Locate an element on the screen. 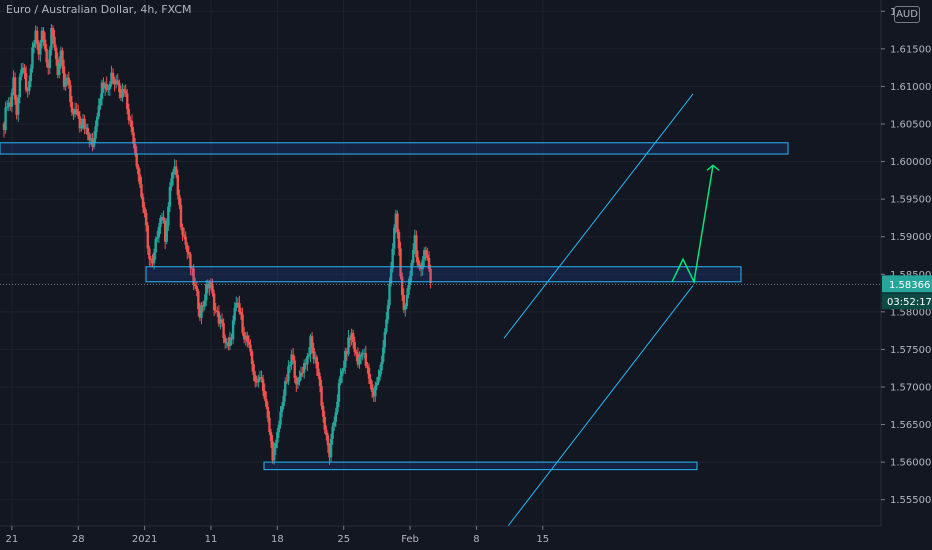 Image resolution: width=932 pixels, height=550 pixels. time-axis: 21 28 2021 11 18 25 Feb 8 15 is located at coordinates (466, 537).